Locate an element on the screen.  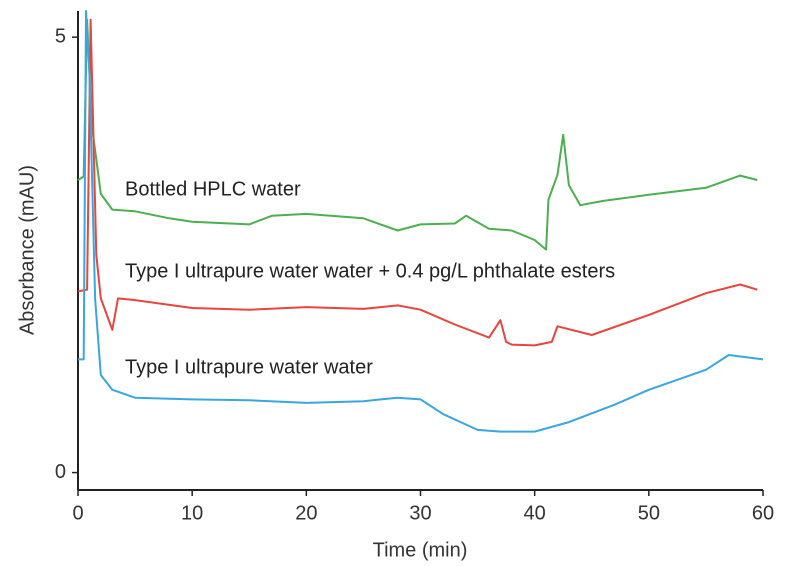
y-axis-title: Absorbance (mAU) is located at coordinates (27, 250).